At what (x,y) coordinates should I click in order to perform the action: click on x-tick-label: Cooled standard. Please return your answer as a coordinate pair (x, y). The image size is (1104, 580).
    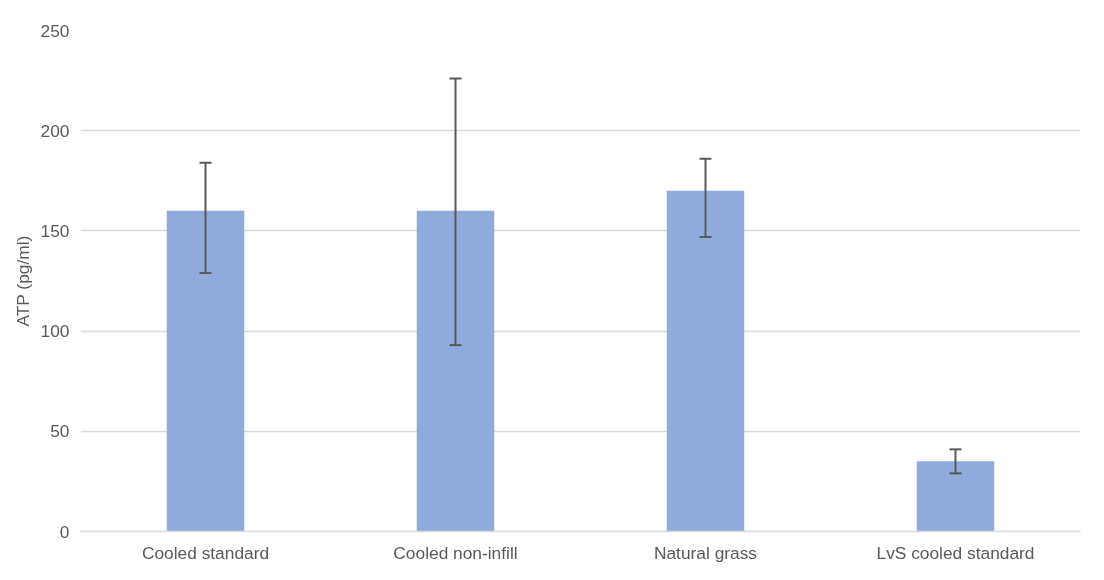
    Looking at the image, I should click on (205, 552).